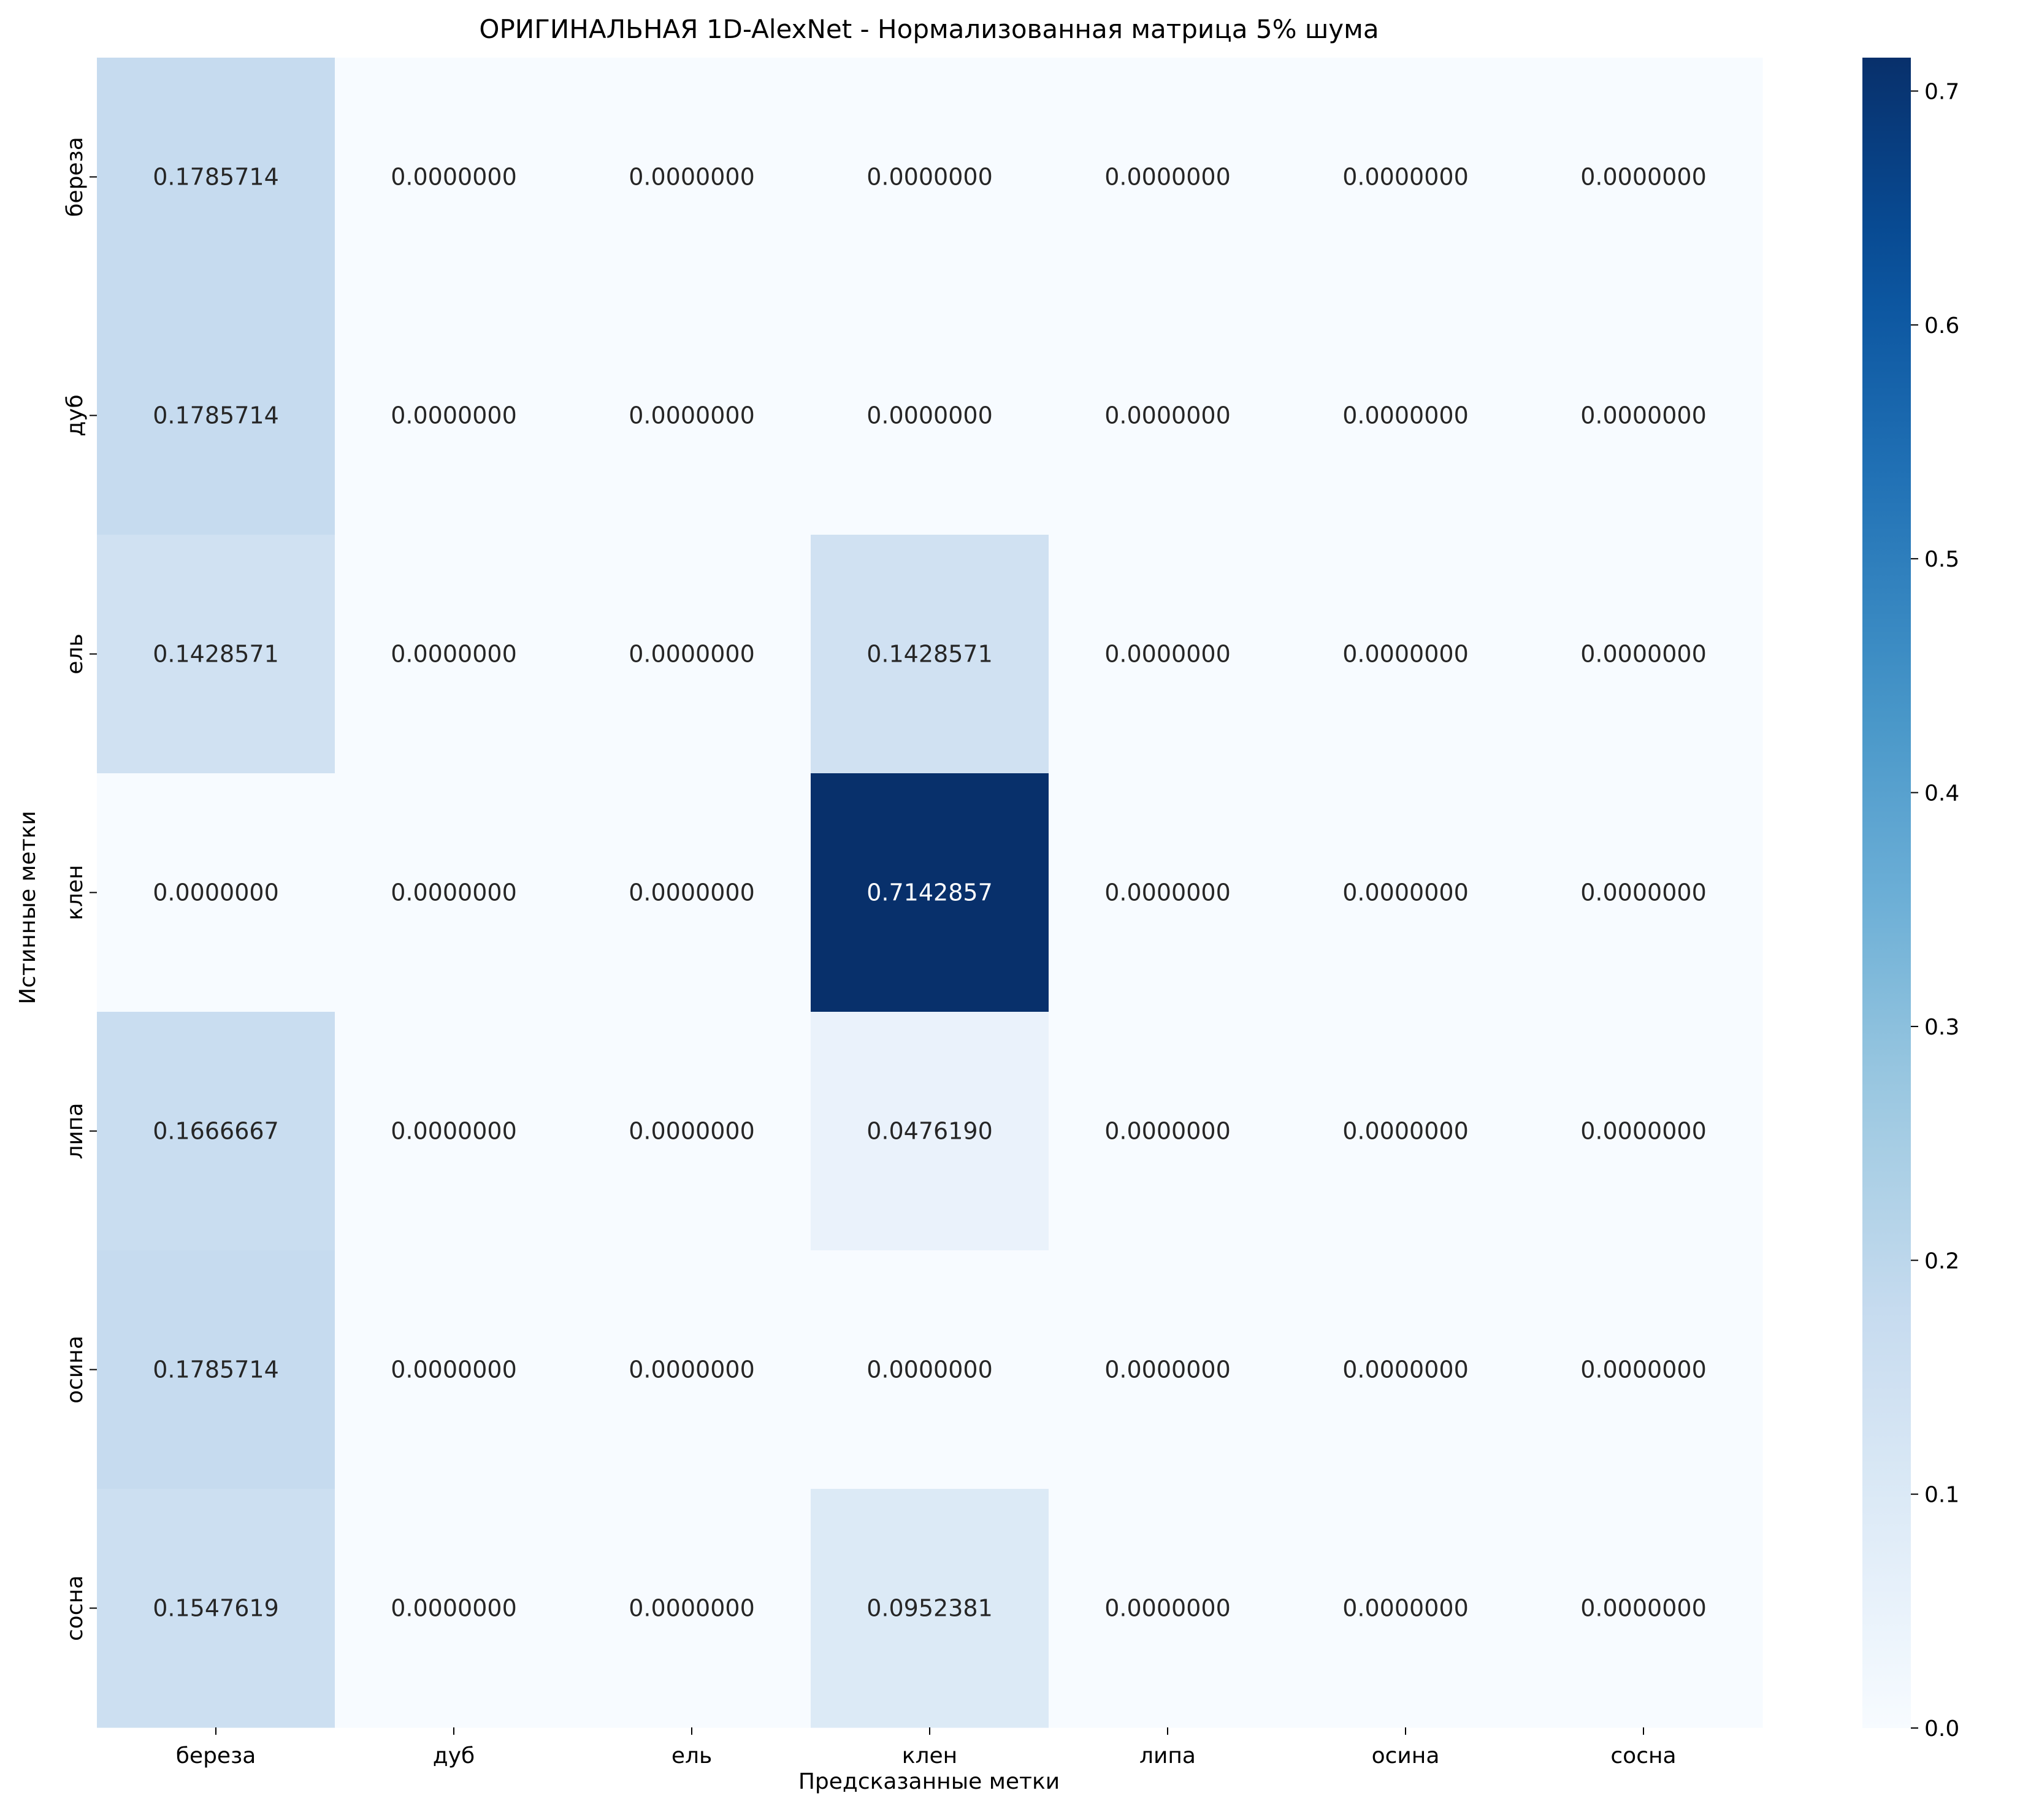 This screenshot has width=2020, height=1820. I want to click on colorbar-tick-label: 0.3, so click(1941, 1027).